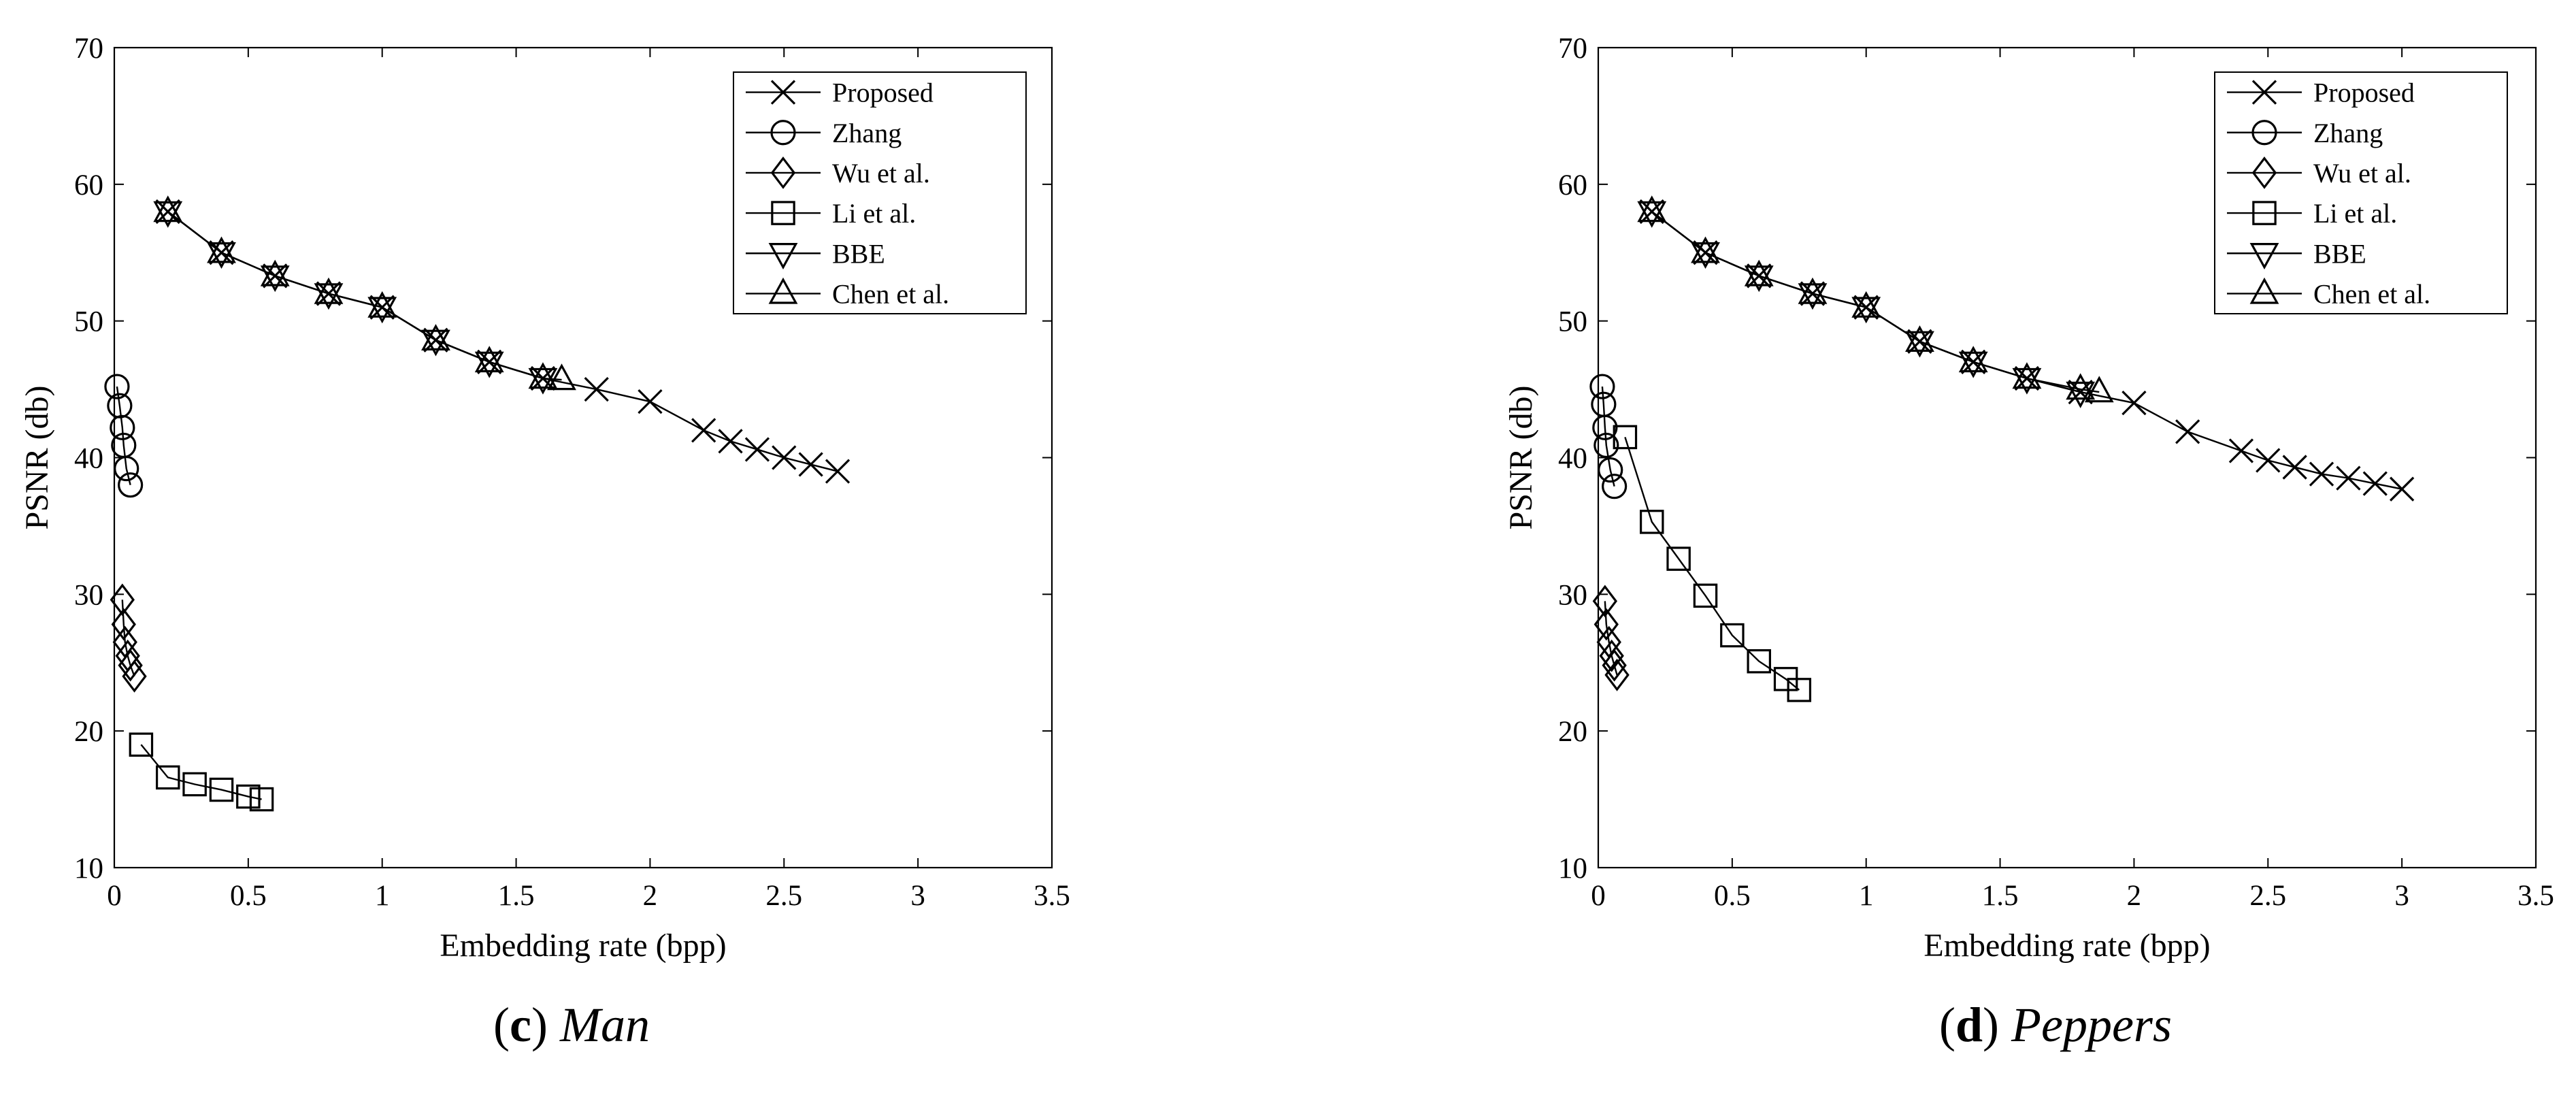 This screenshot has width=2576, height=1099. Describe the element at coordinates (1573, 322) in the screenshot. I see `y-tick-label: 50` at that location.